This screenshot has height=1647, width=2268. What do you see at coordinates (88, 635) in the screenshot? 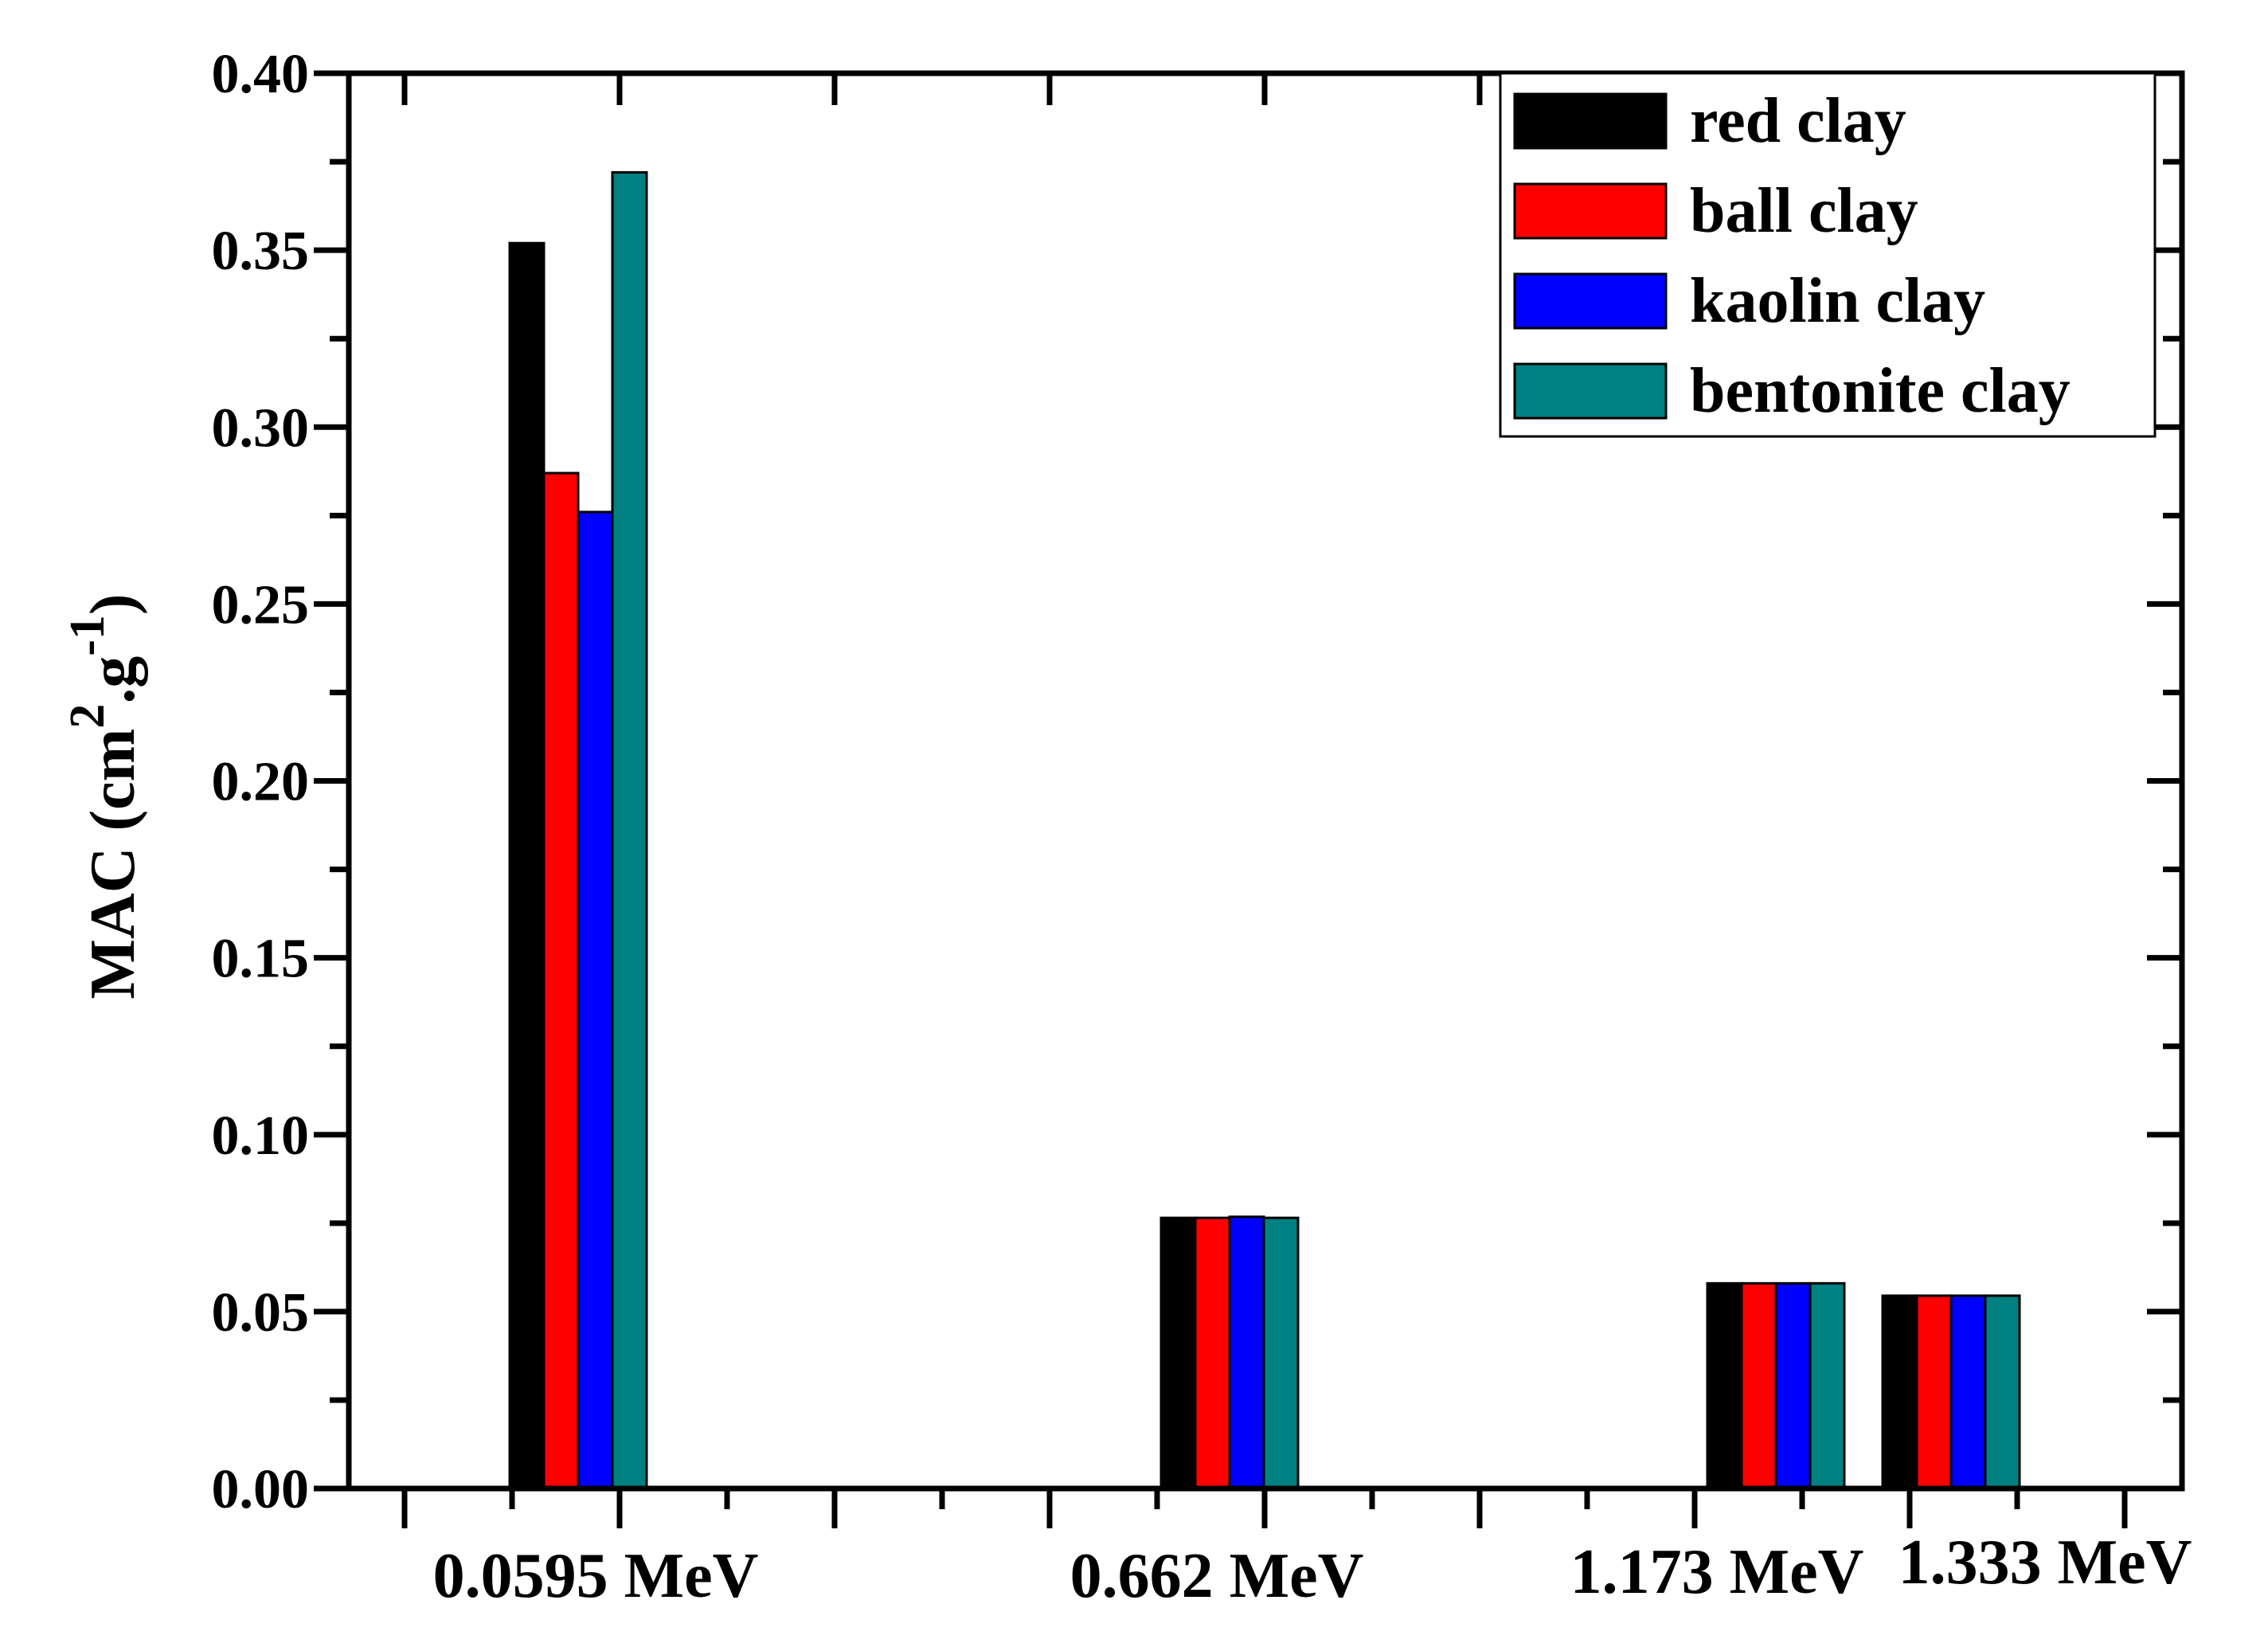
I see `y-axis-label-sup2: -1` at bounding box center [88, 635].